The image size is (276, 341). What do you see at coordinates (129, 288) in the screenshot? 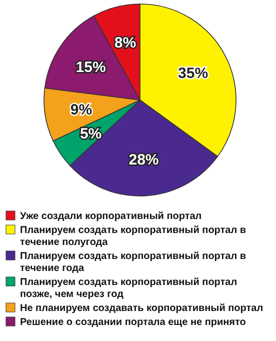
I see `legend-label: Планируем создать корпоративный портал позже, чем через год` at bounding box center [129, 288].